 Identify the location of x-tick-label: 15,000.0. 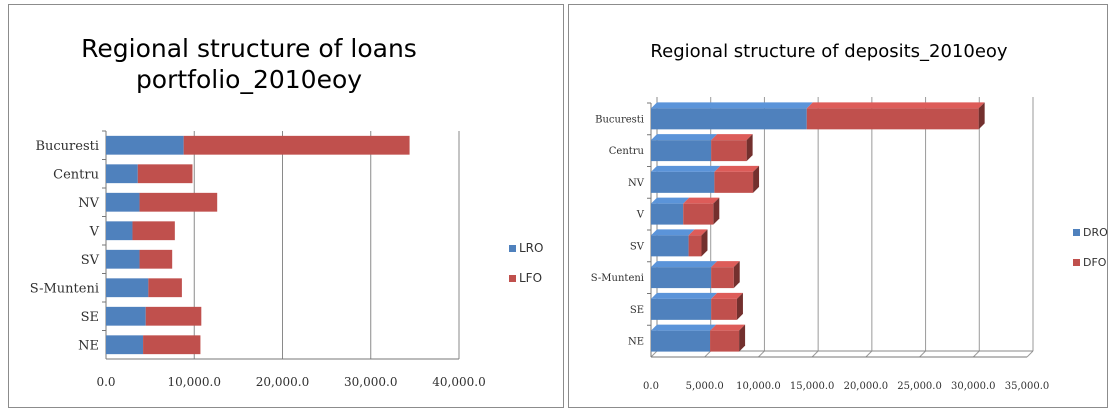
(812, 386).